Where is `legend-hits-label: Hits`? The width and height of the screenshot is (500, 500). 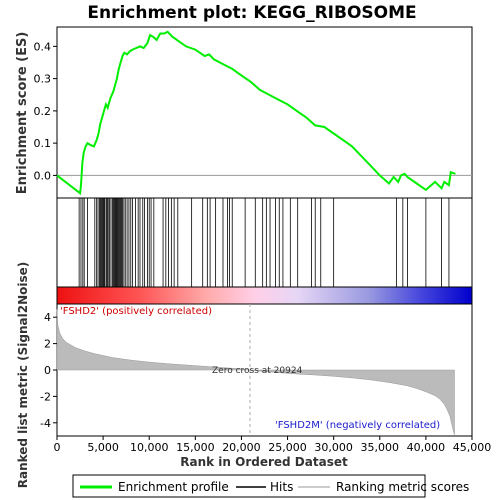 legend-hits-label: Hits is located at coordinates (281, 487).